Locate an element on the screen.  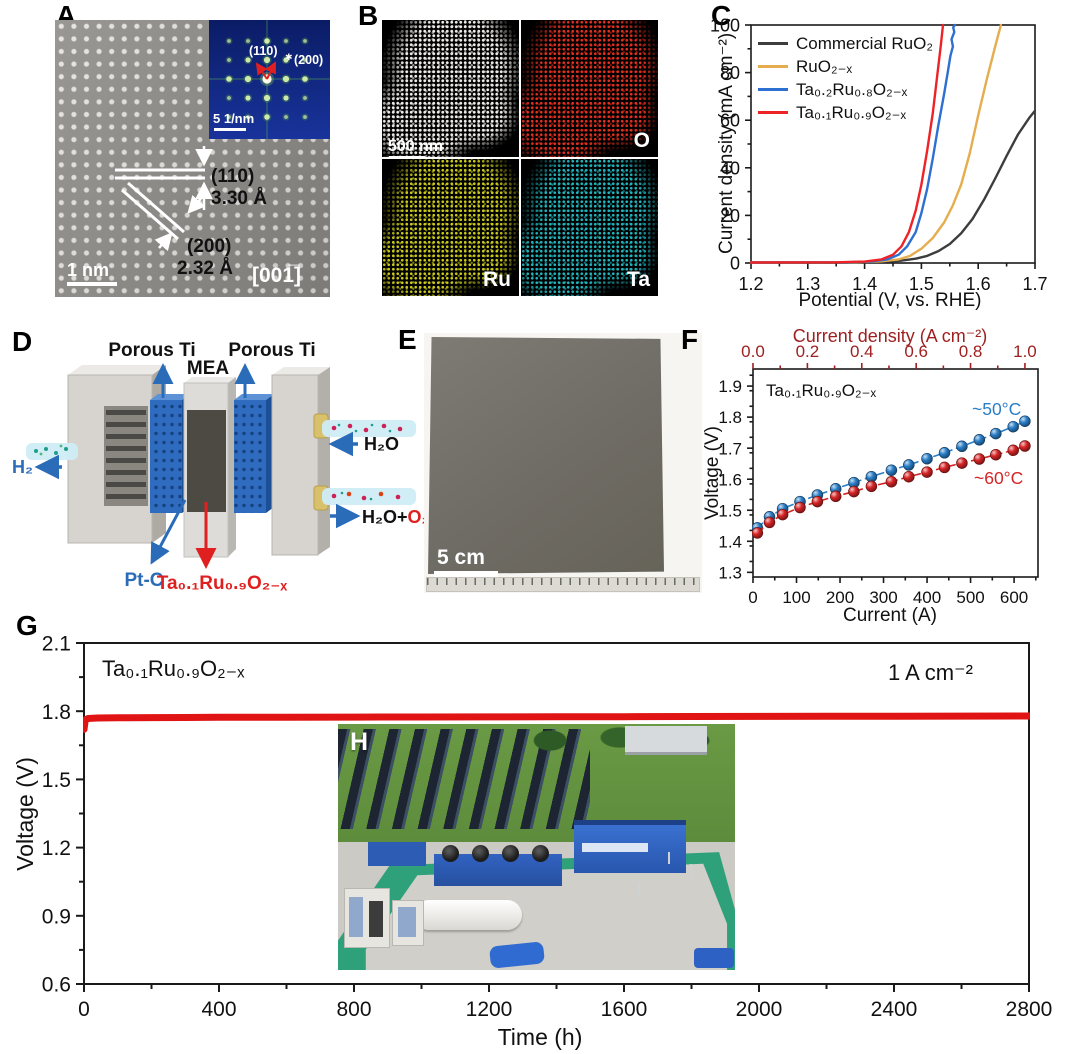
C-y-tick: 40 is located at coordinates (730, 168).